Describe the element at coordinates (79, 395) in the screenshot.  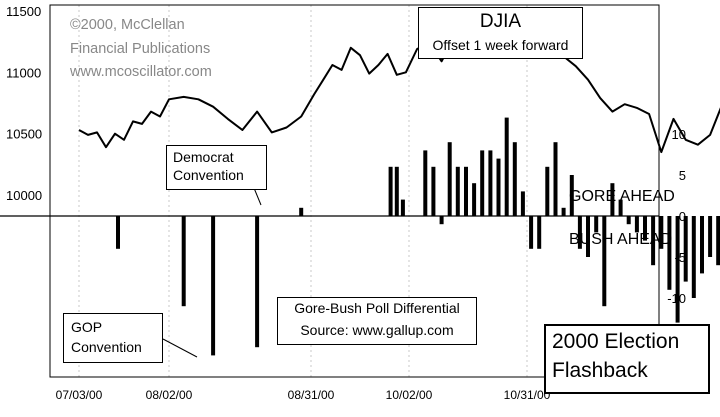
I see `x-tick-label: 07/03/00` at that location.